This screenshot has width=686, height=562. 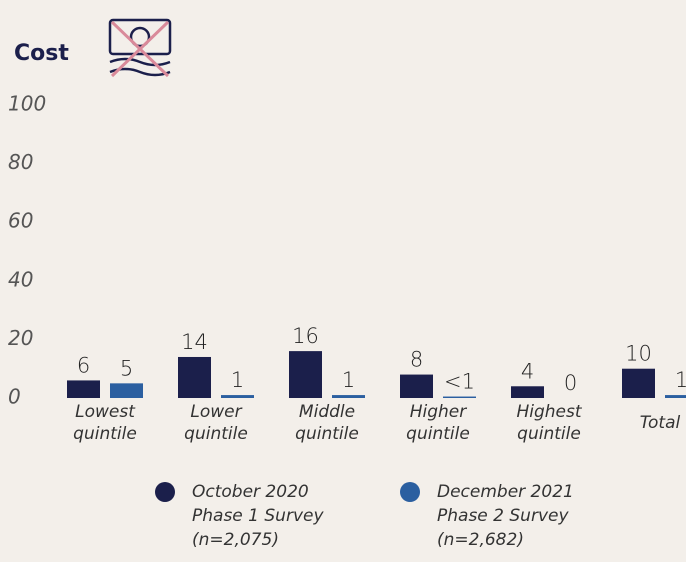 What do you see at coordinates (20, 279) in the screenshot?
I see `y-tick-label: 40` at bounding box center [20, 279].